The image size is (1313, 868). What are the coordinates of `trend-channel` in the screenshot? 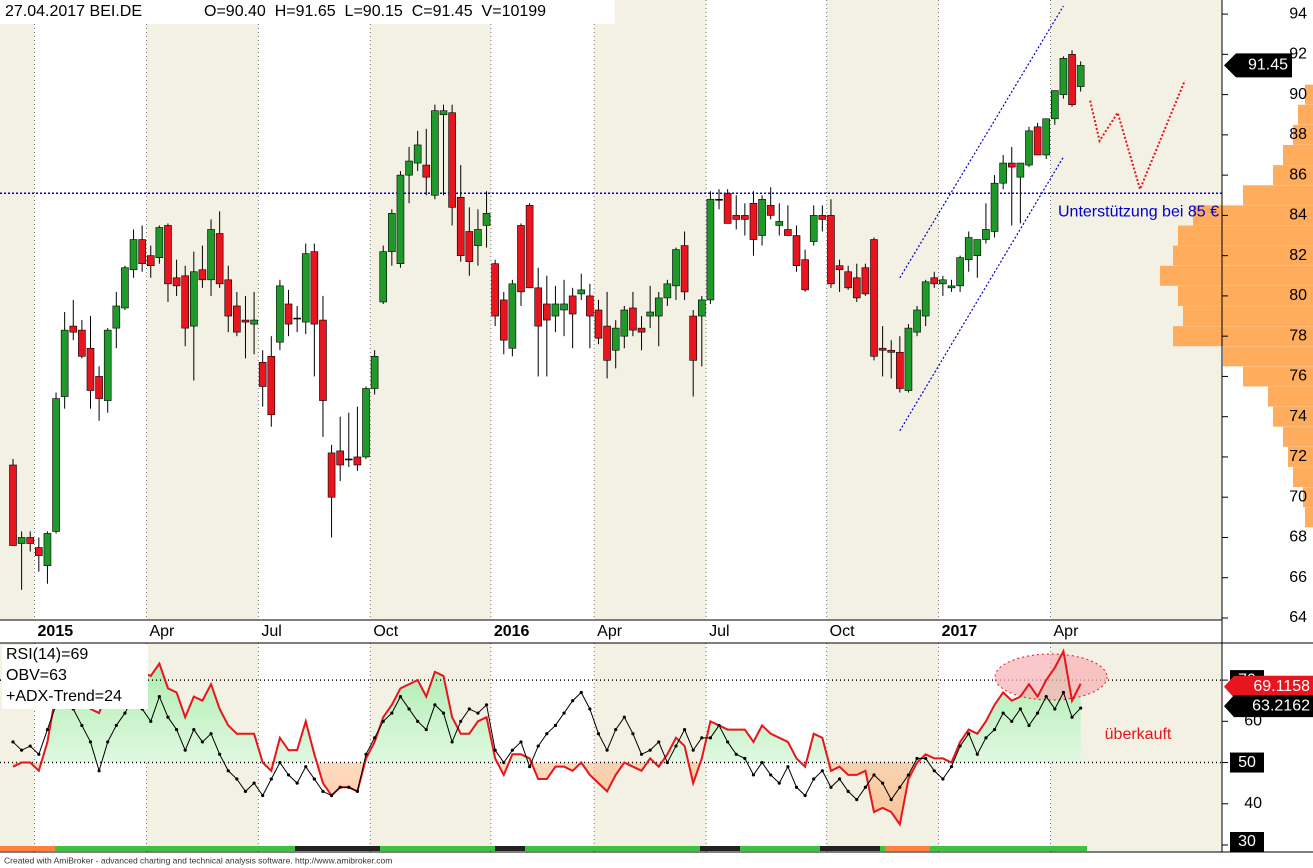 It's located at (981, 142).